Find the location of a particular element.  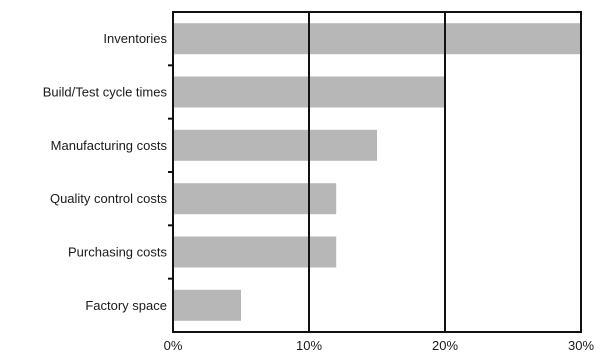

bar-purchasing-costs is located at coordinates (255, 252).